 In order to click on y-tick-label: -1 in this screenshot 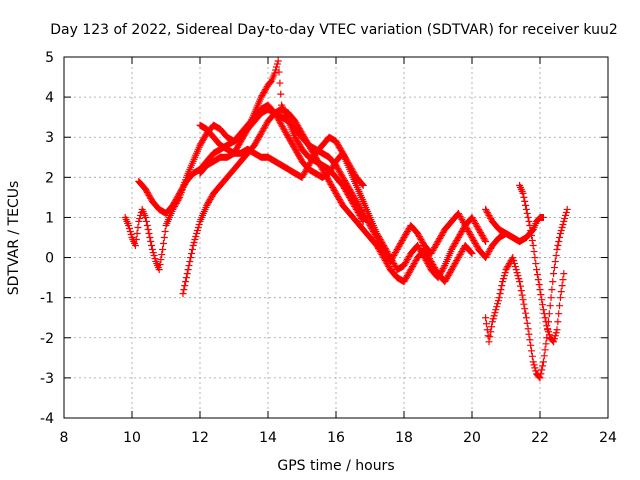, I will do `click(47, 299)`.